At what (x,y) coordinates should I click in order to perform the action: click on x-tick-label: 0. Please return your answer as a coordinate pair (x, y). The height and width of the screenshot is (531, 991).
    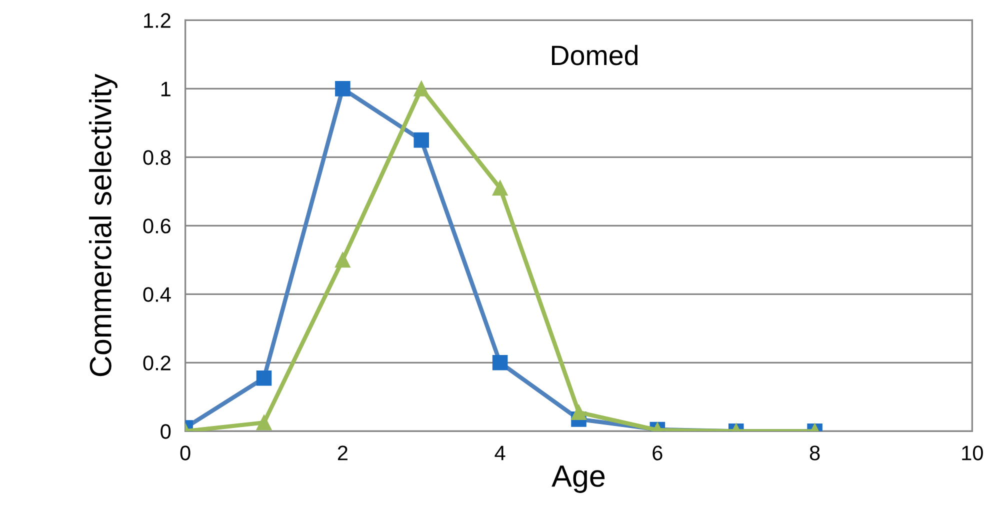
    Looking at the image, I should click on (185, 453).